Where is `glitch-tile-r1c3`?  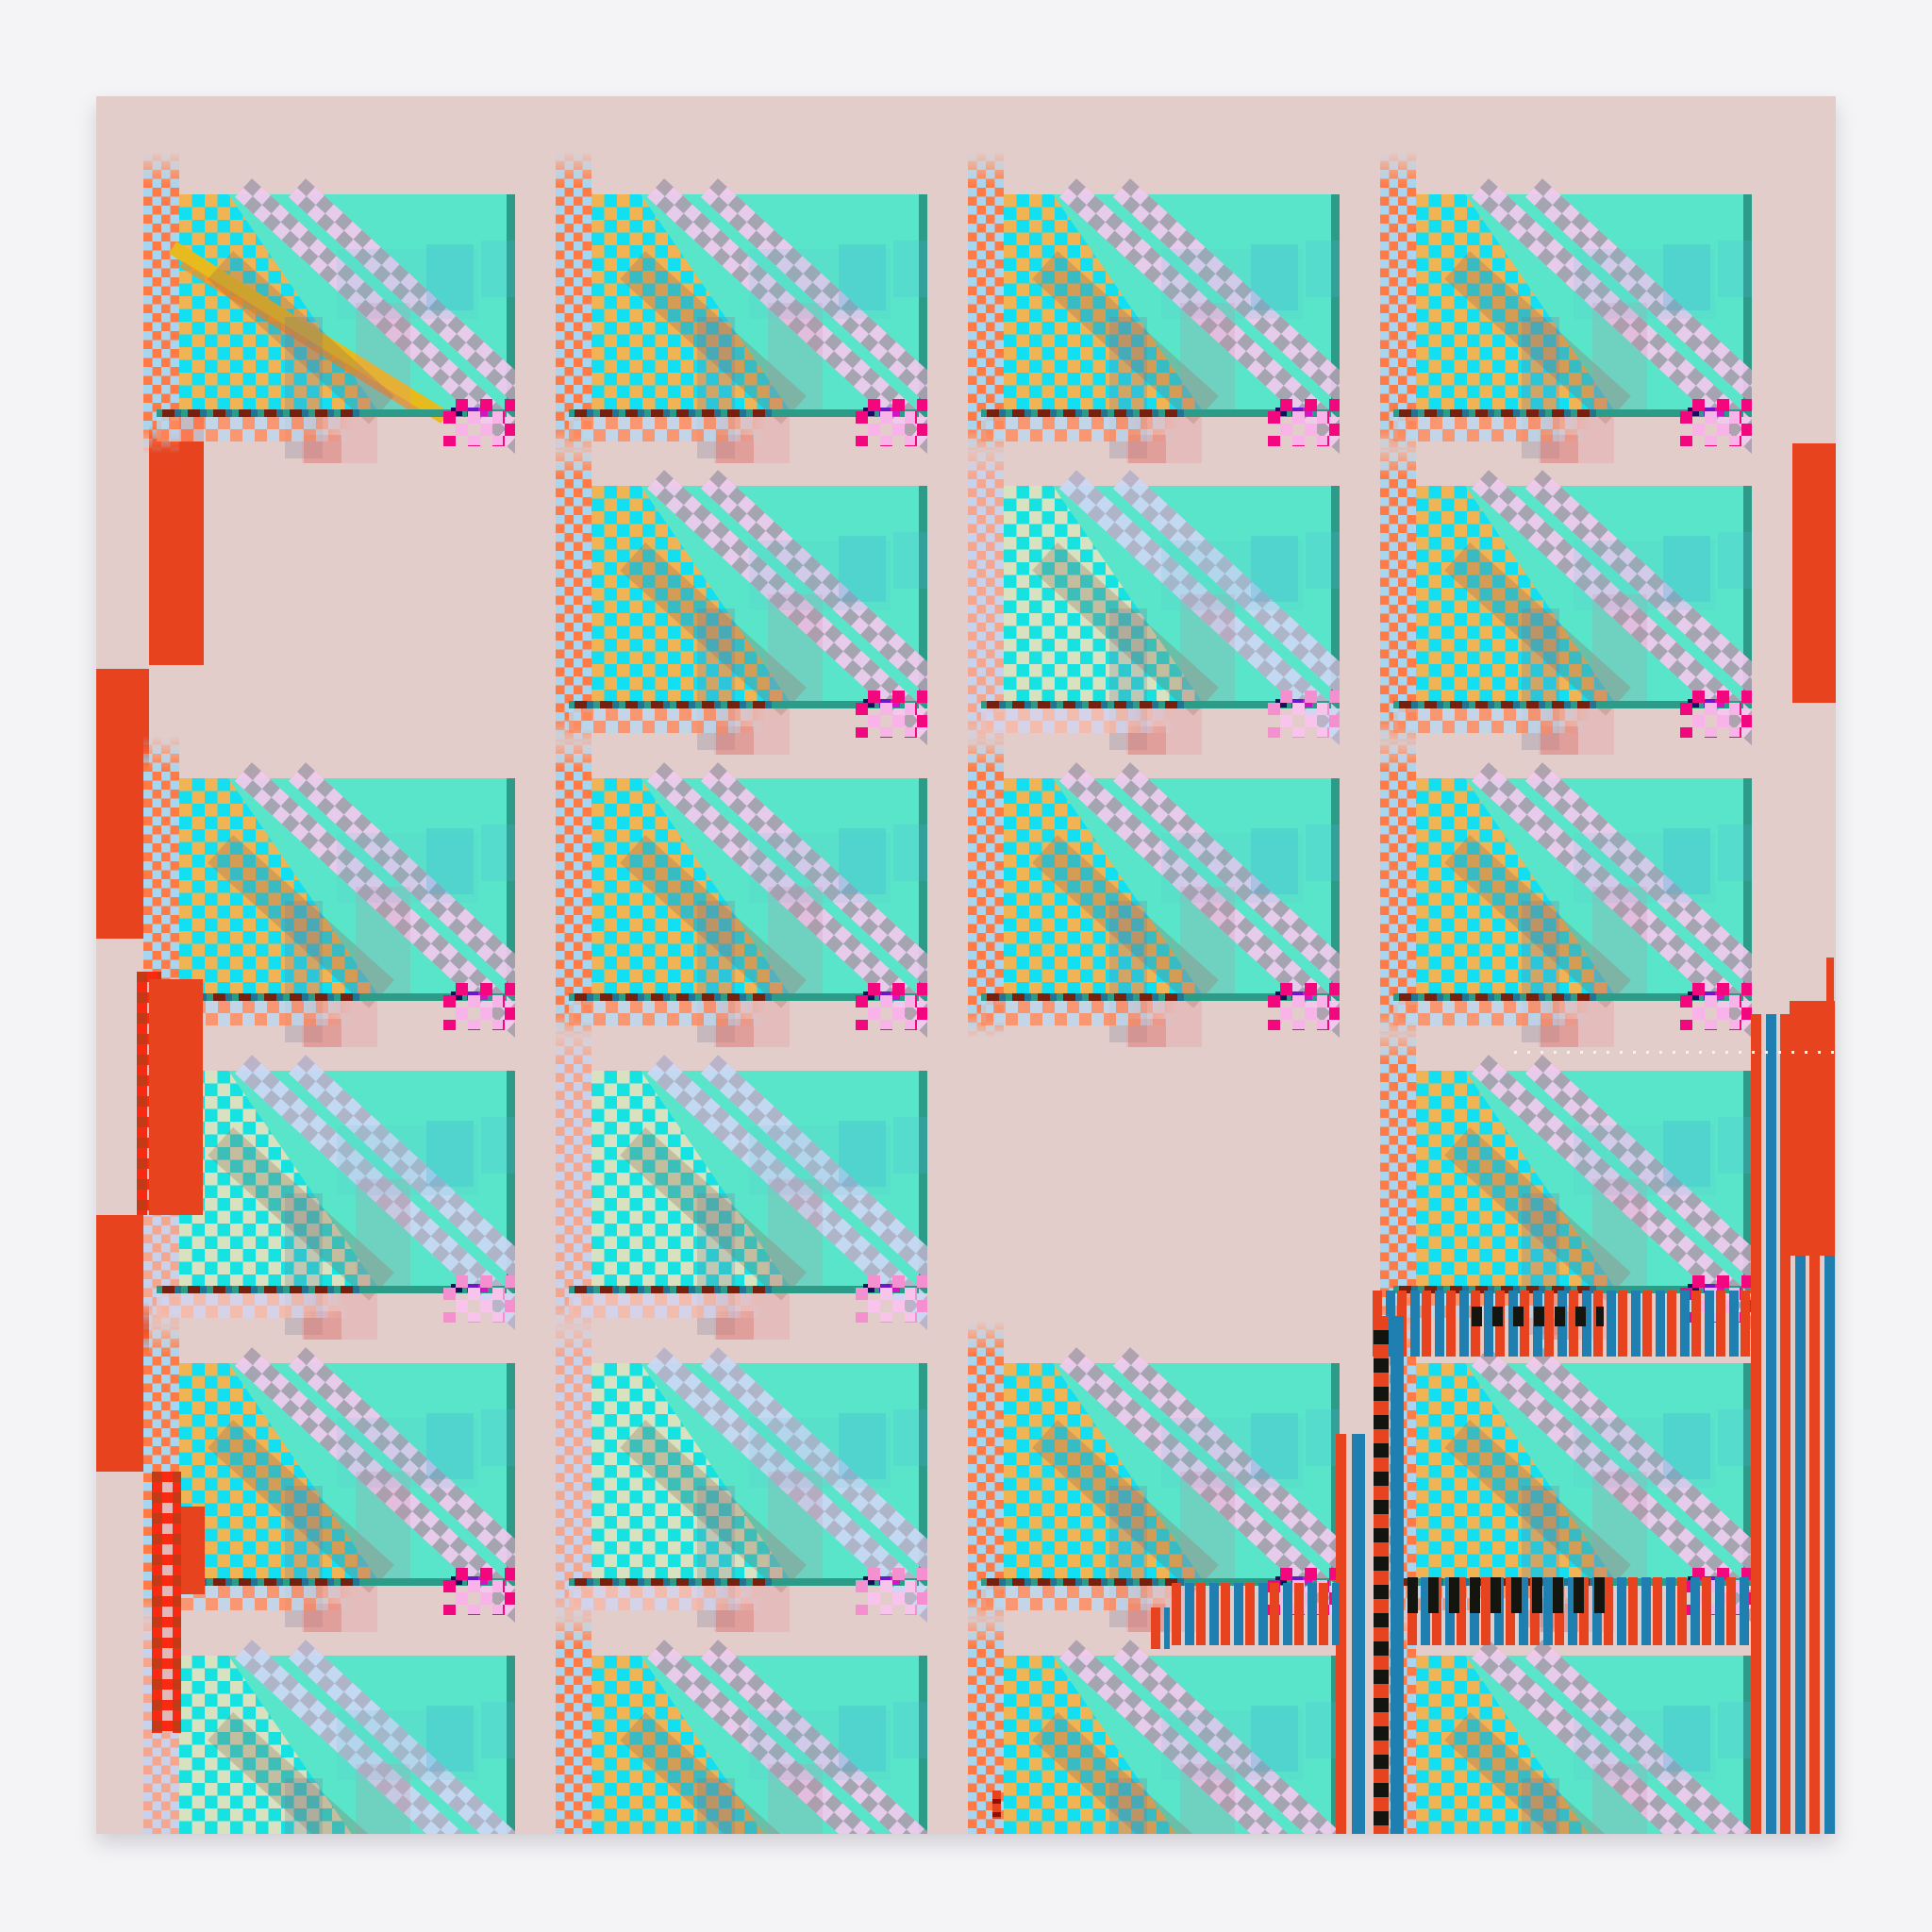 glitch-tile-r1c3 is located at coordinates (1154, 307).